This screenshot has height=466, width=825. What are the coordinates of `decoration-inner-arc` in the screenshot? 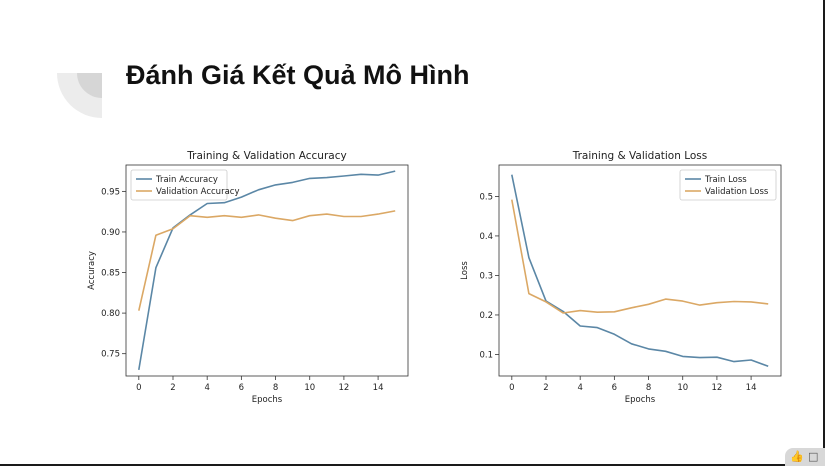 It's located at (89, 85).